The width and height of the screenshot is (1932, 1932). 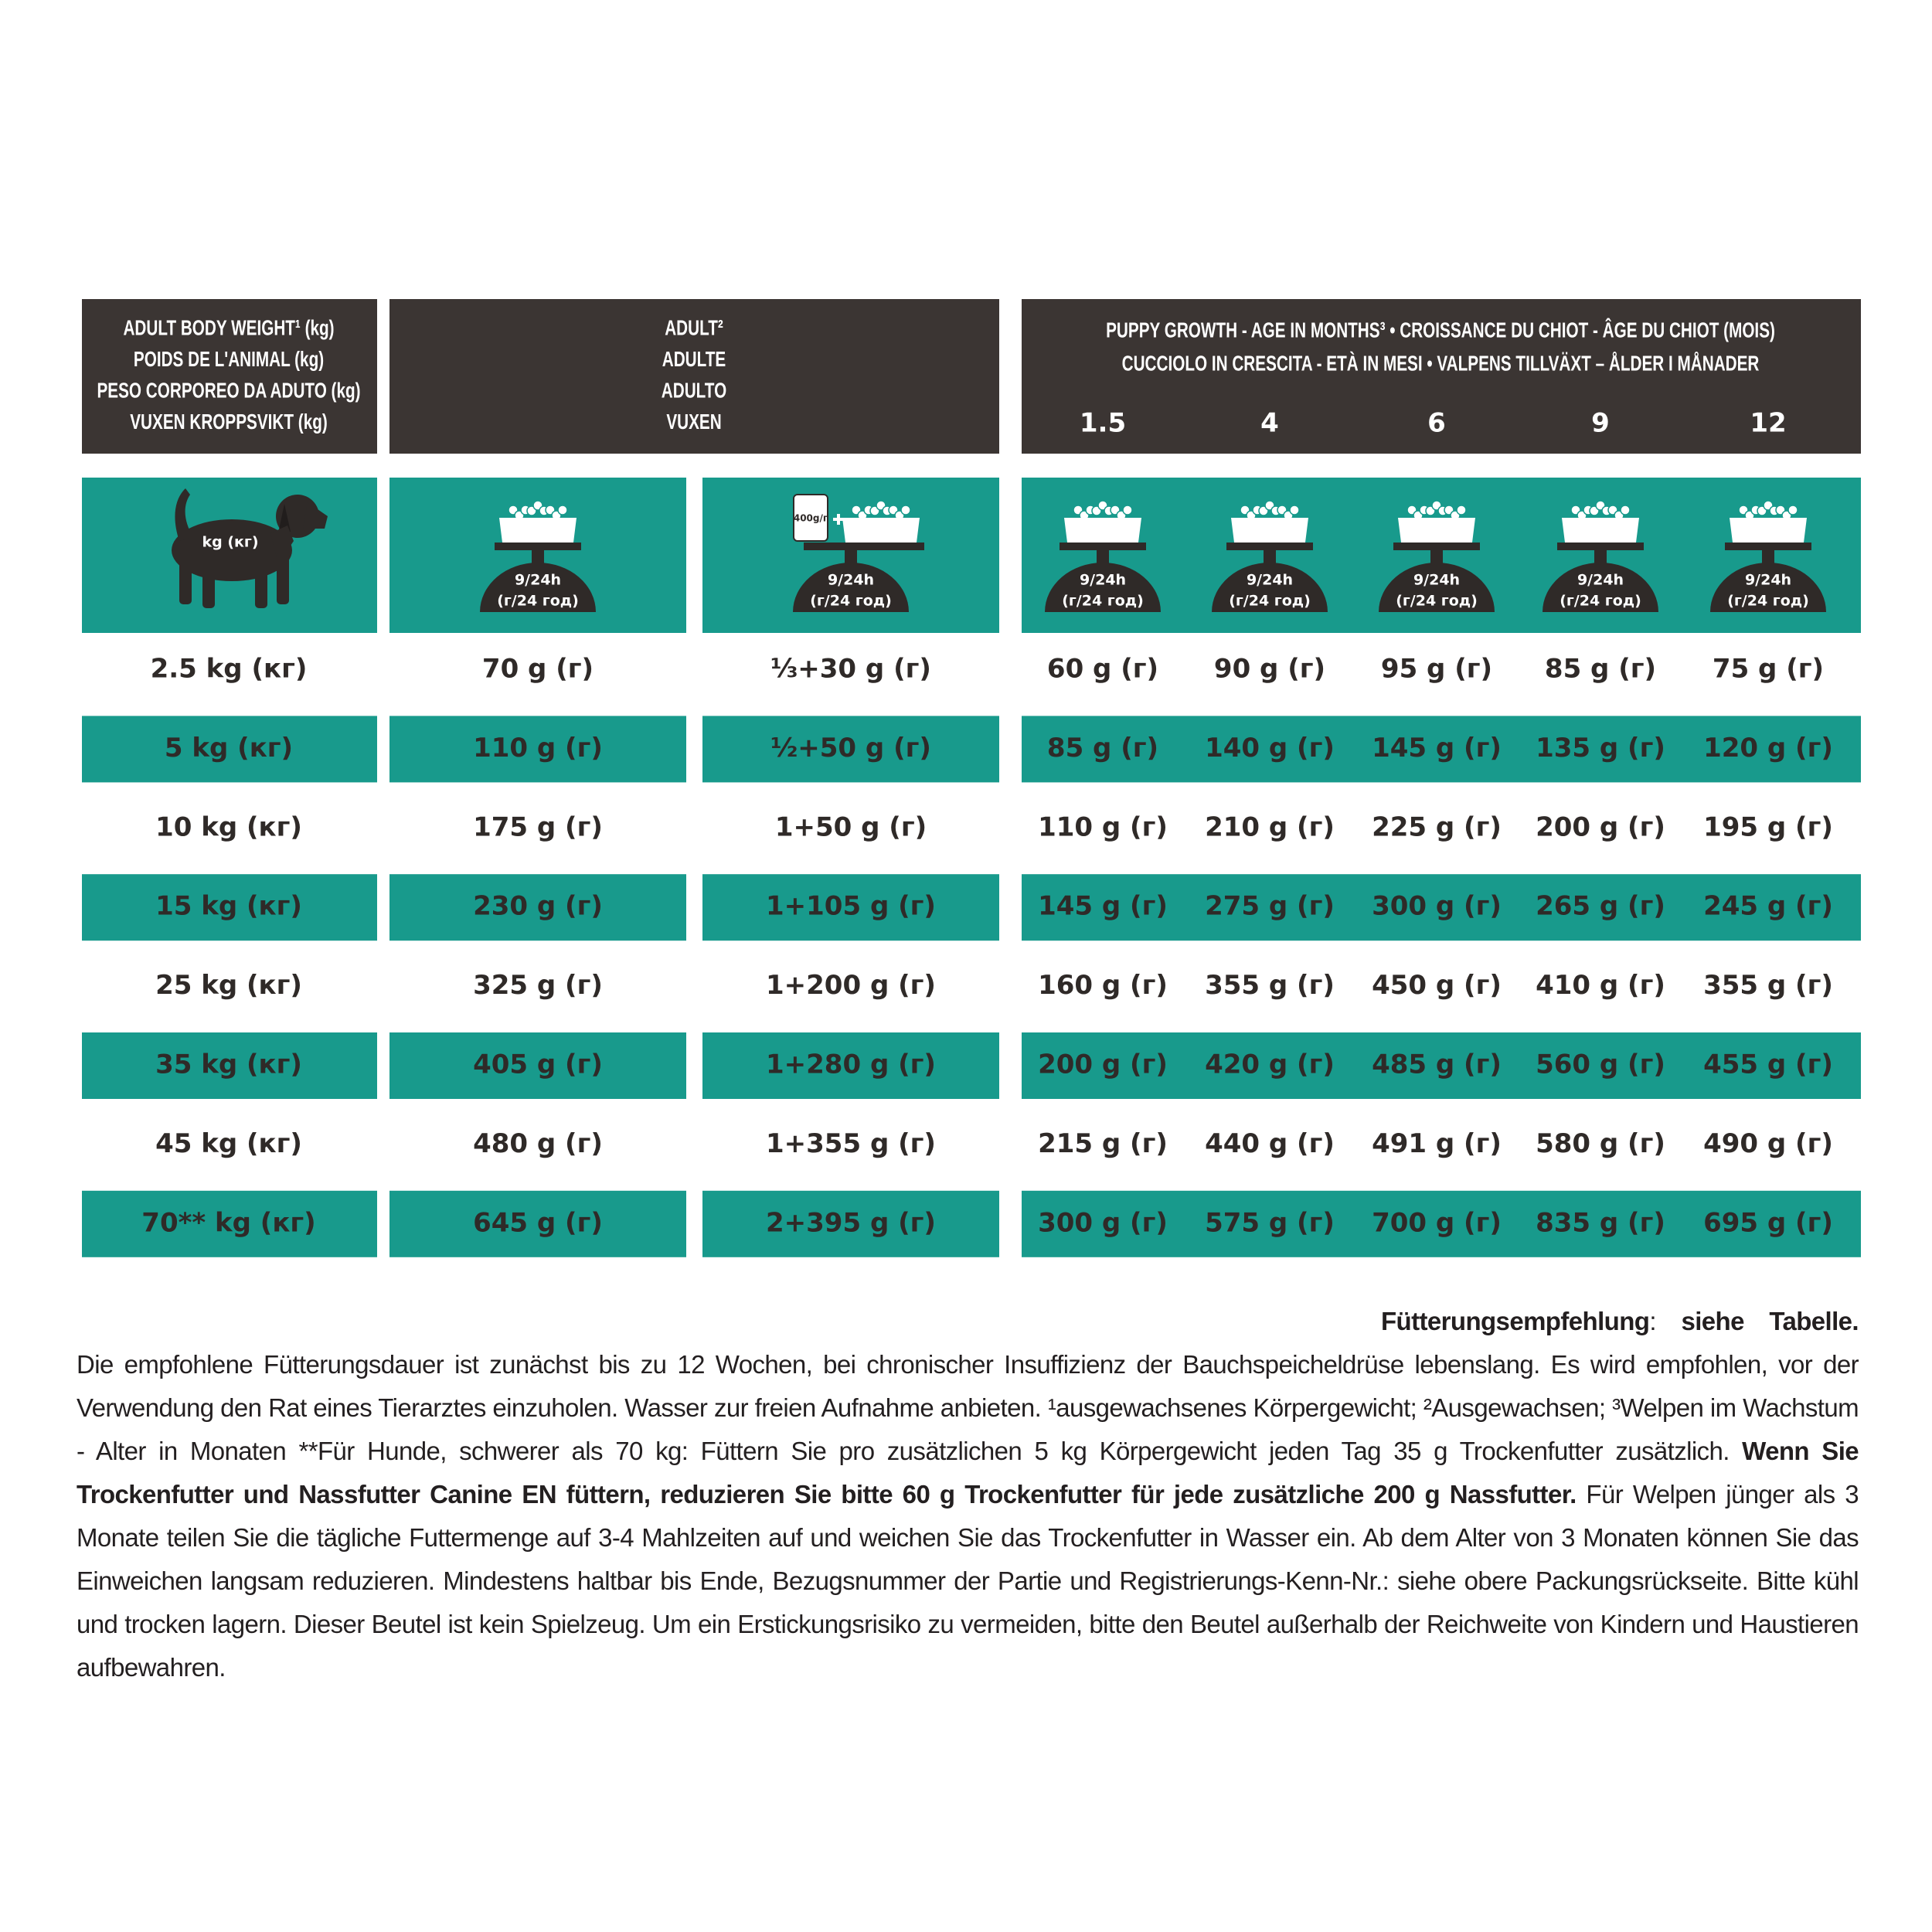 I want to click on cell: 405 g (г), so click(x=538, y=1064).